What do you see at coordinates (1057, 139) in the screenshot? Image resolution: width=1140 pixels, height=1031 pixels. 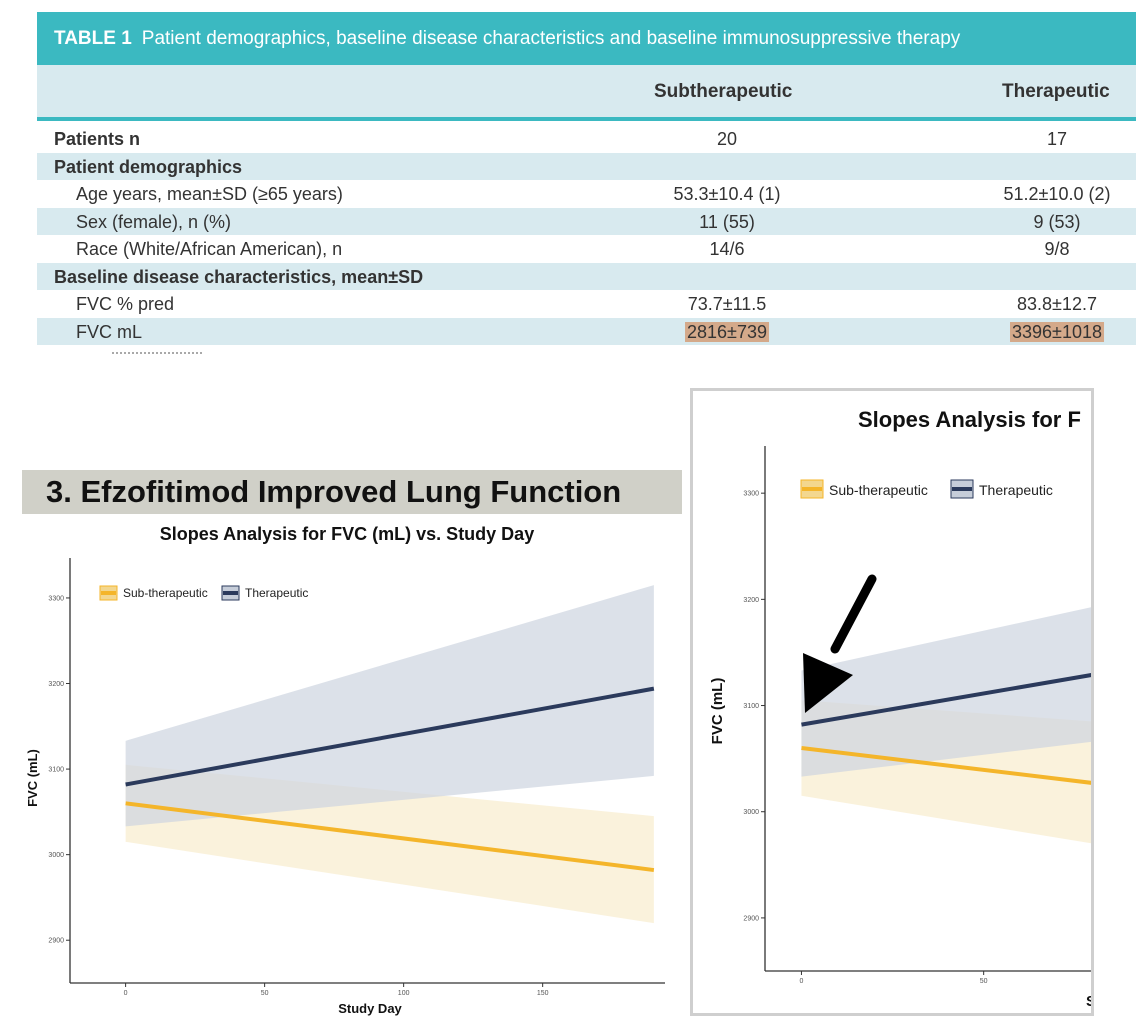 I see `row-value-ther: 17` at bounding box center [1057, 139].